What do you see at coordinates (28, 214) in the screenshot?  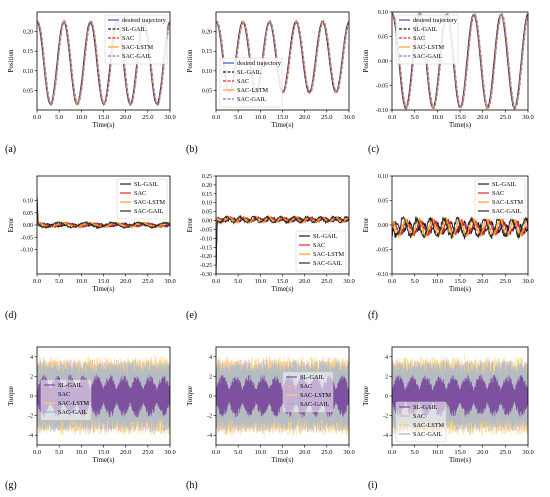 I see `y-tick-label: 0.05` at bounding box center [28, 214].